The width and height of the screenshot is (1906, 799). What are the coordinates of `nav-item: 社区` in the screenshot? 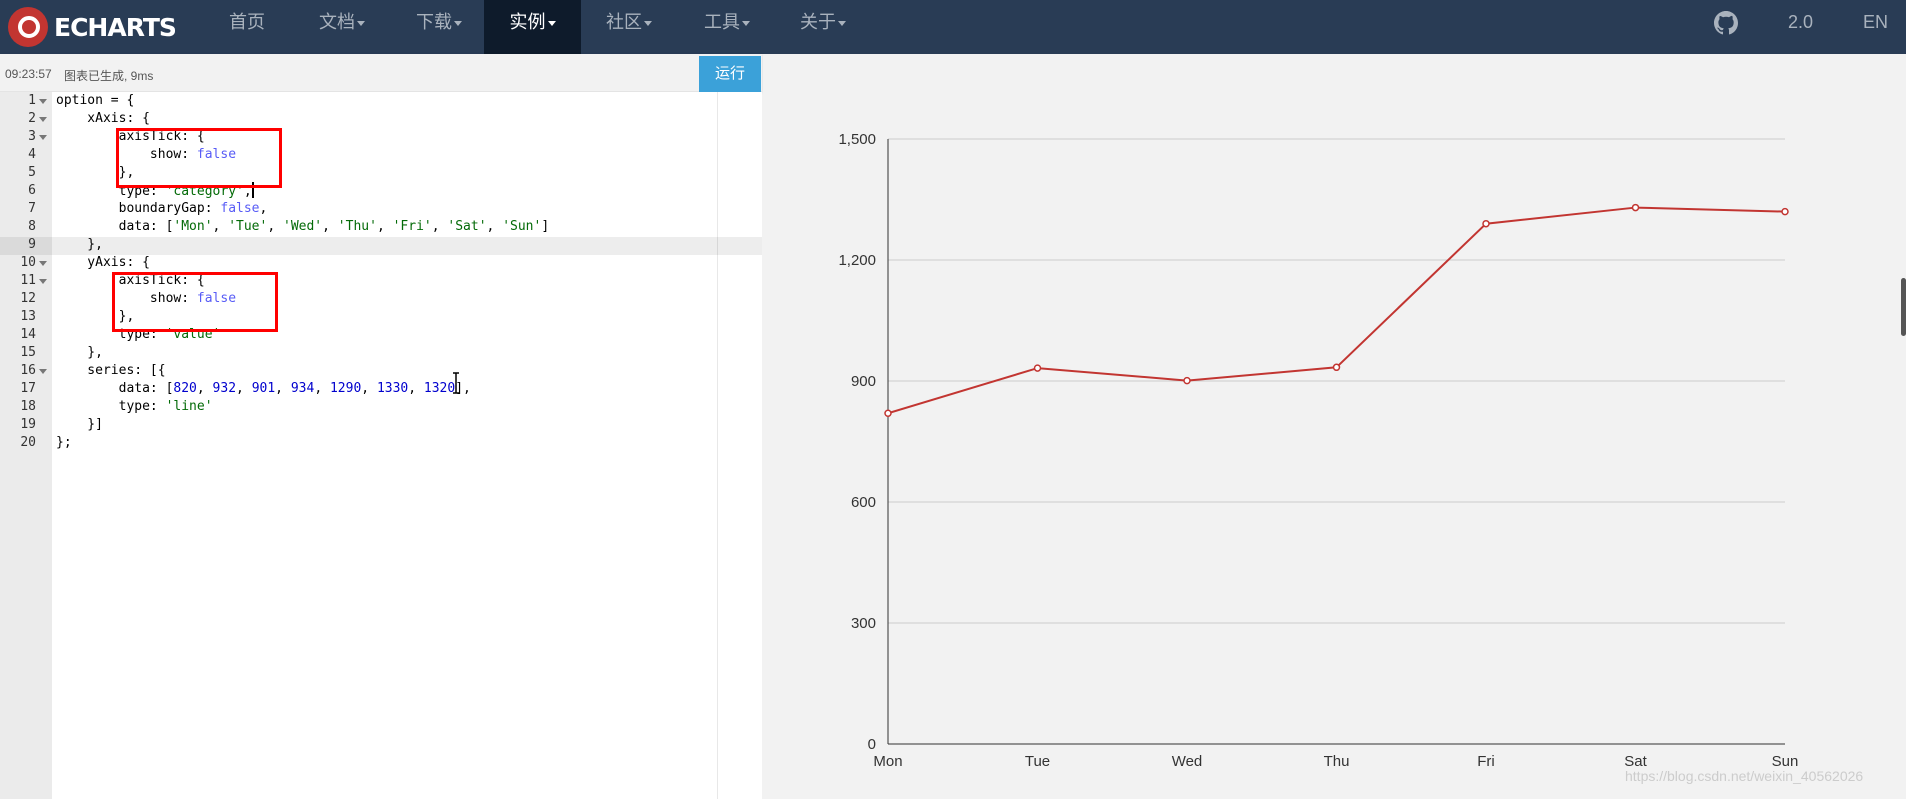 It's located at (629, 27).